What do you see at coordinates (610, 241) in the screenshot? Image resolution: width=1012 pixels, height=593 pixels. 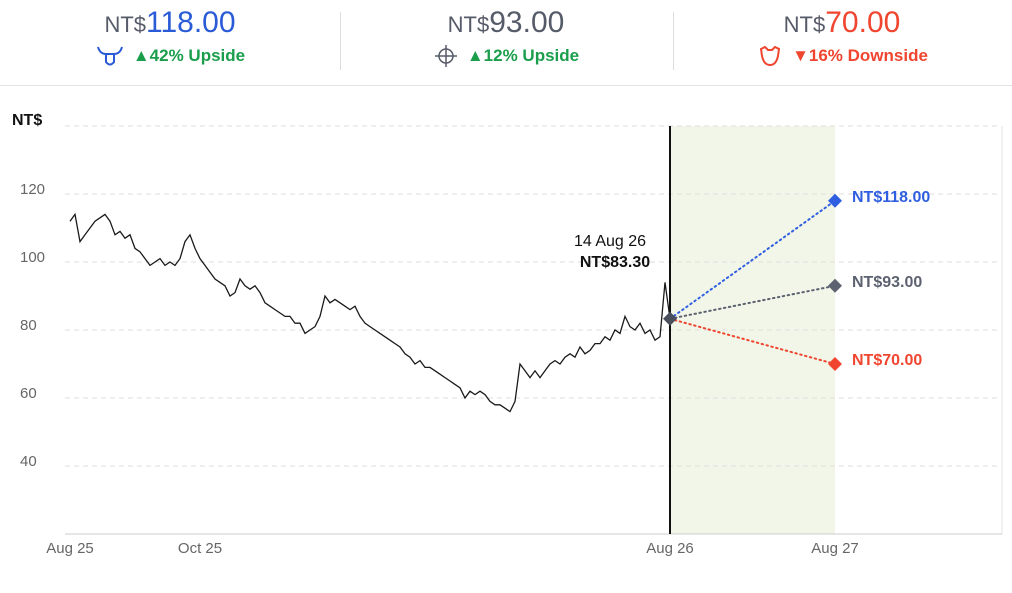 I see `annotation-date: 14 Aug 26` at bounding box center [610, 241].